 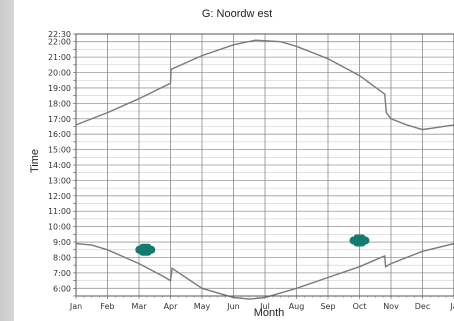 What do you see at coordinates (59, 57) in the screenshot?
I see `y-tick-label: 21:00` at bounding box center [59, 57].